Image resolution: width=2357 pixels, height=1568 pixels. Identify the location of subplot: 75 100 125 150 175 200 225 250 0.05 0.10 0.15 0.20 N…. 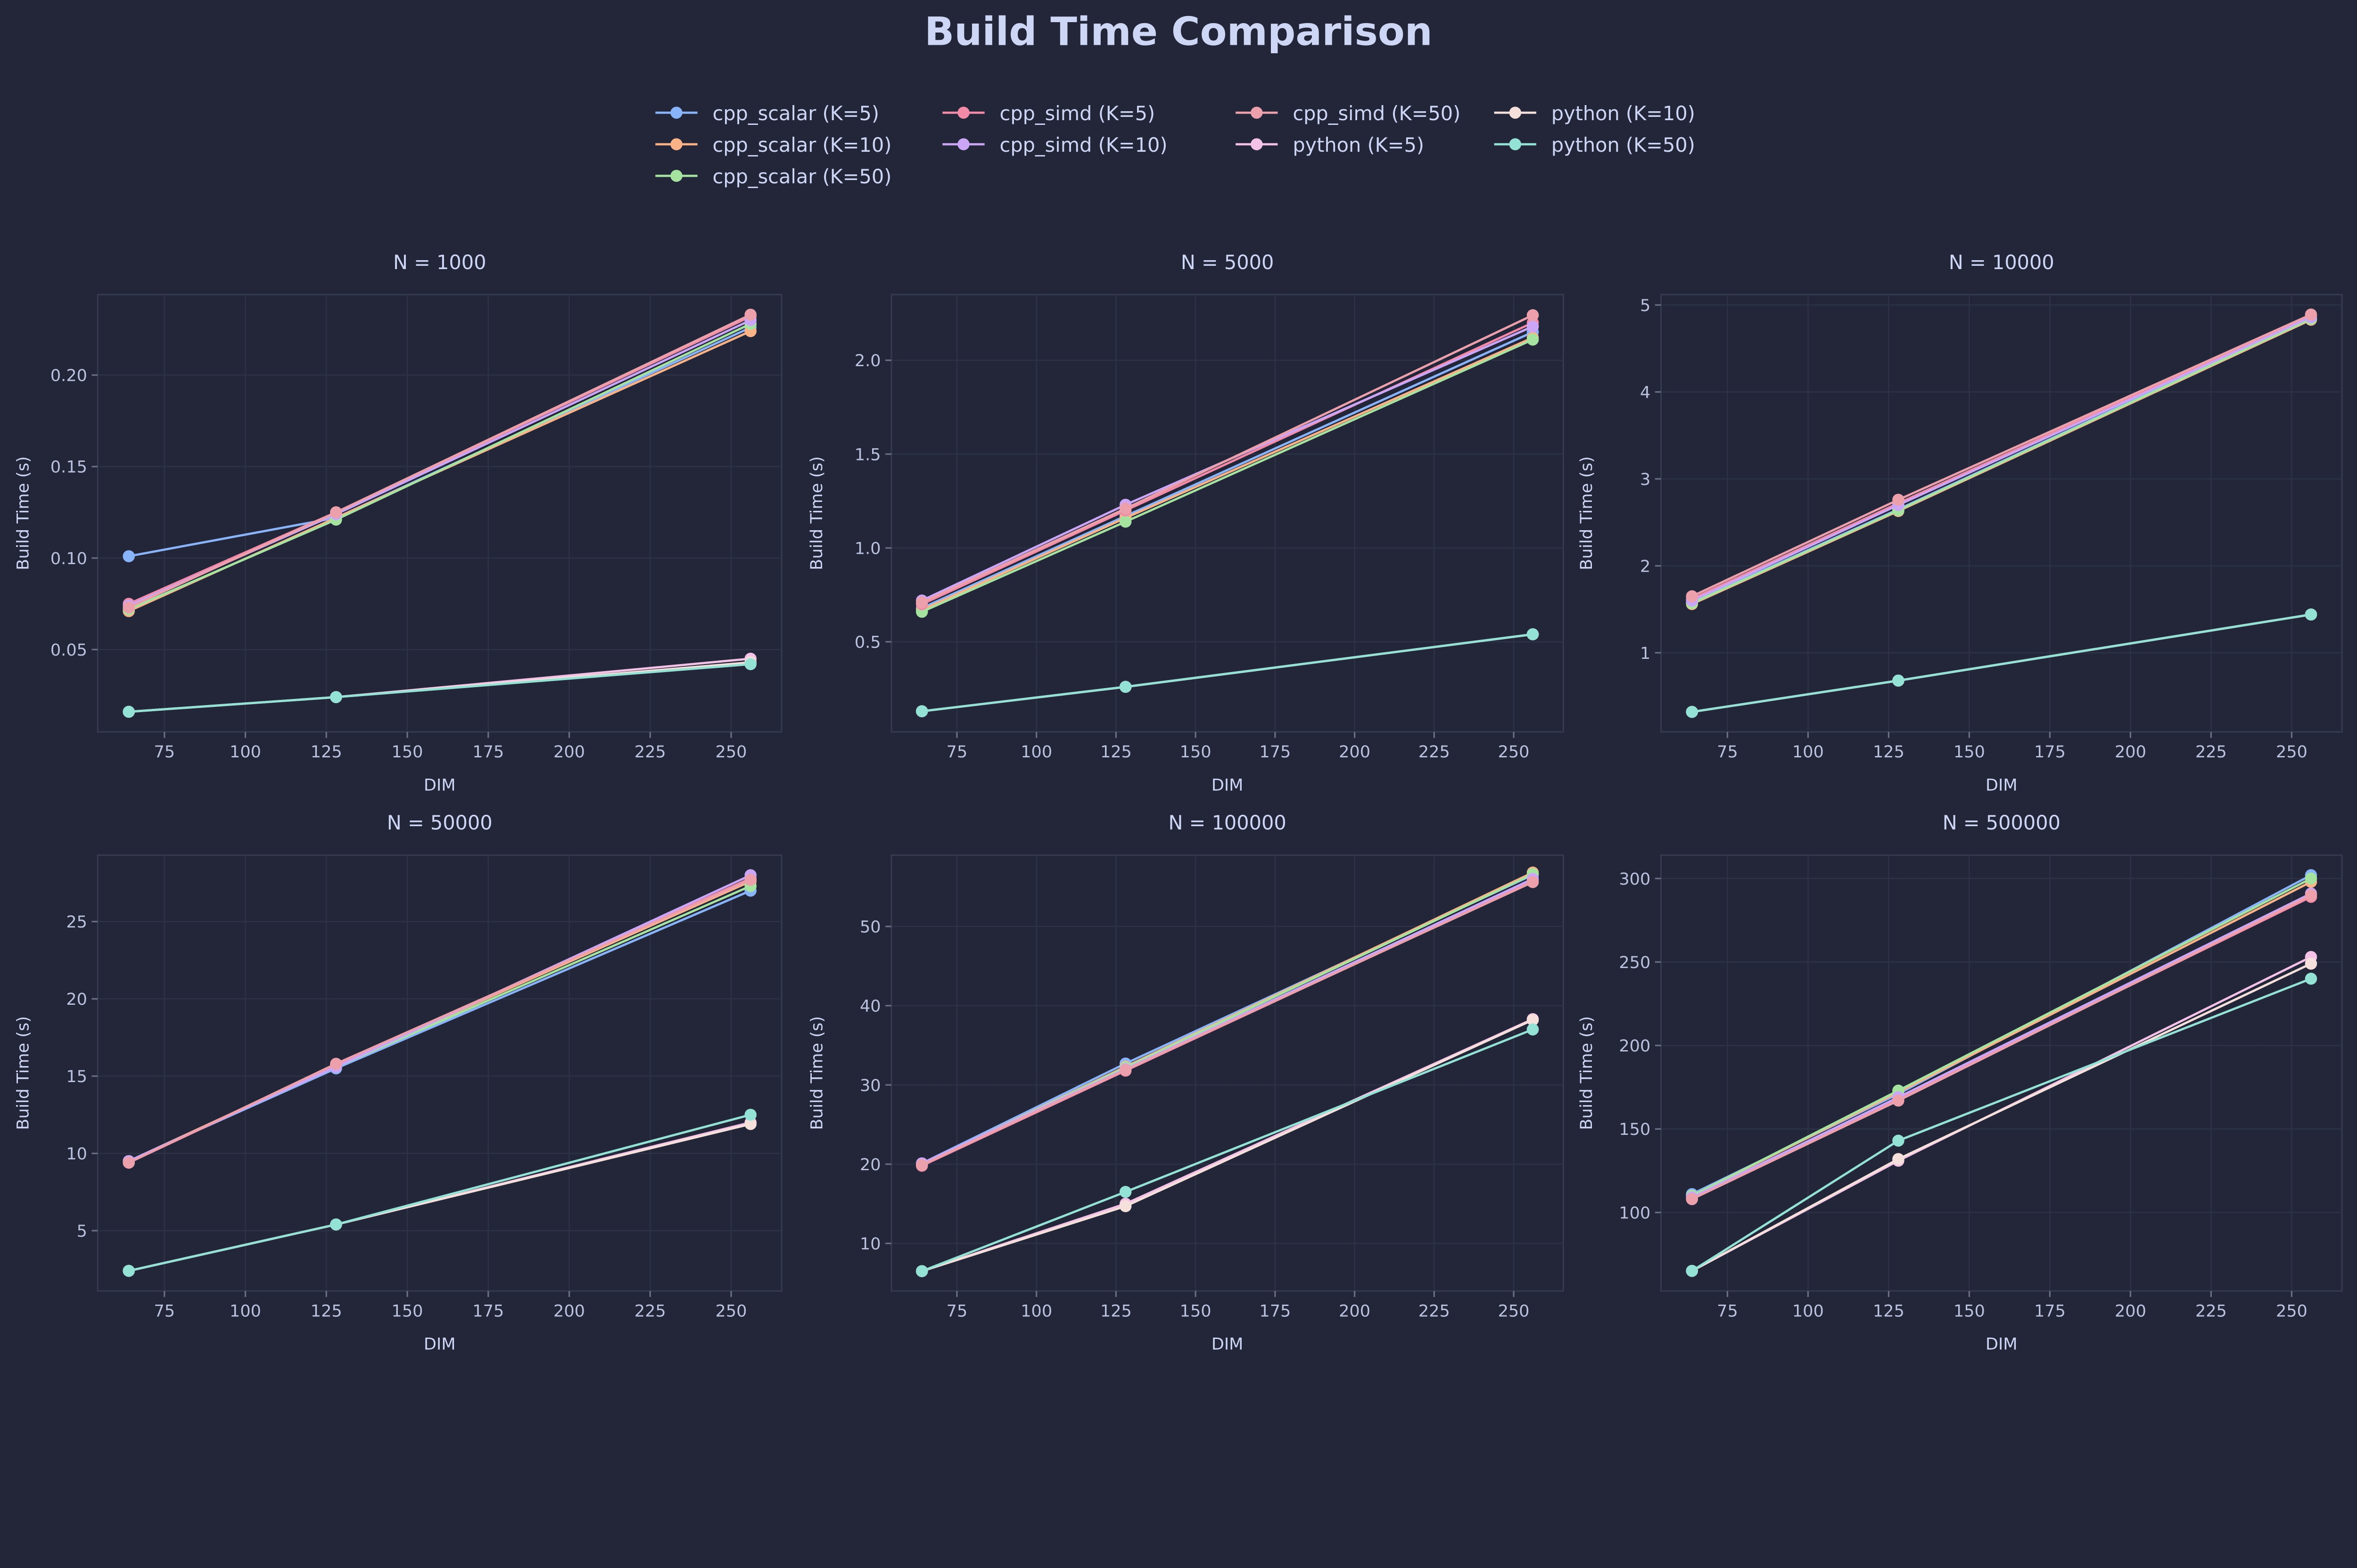
(398, 523).